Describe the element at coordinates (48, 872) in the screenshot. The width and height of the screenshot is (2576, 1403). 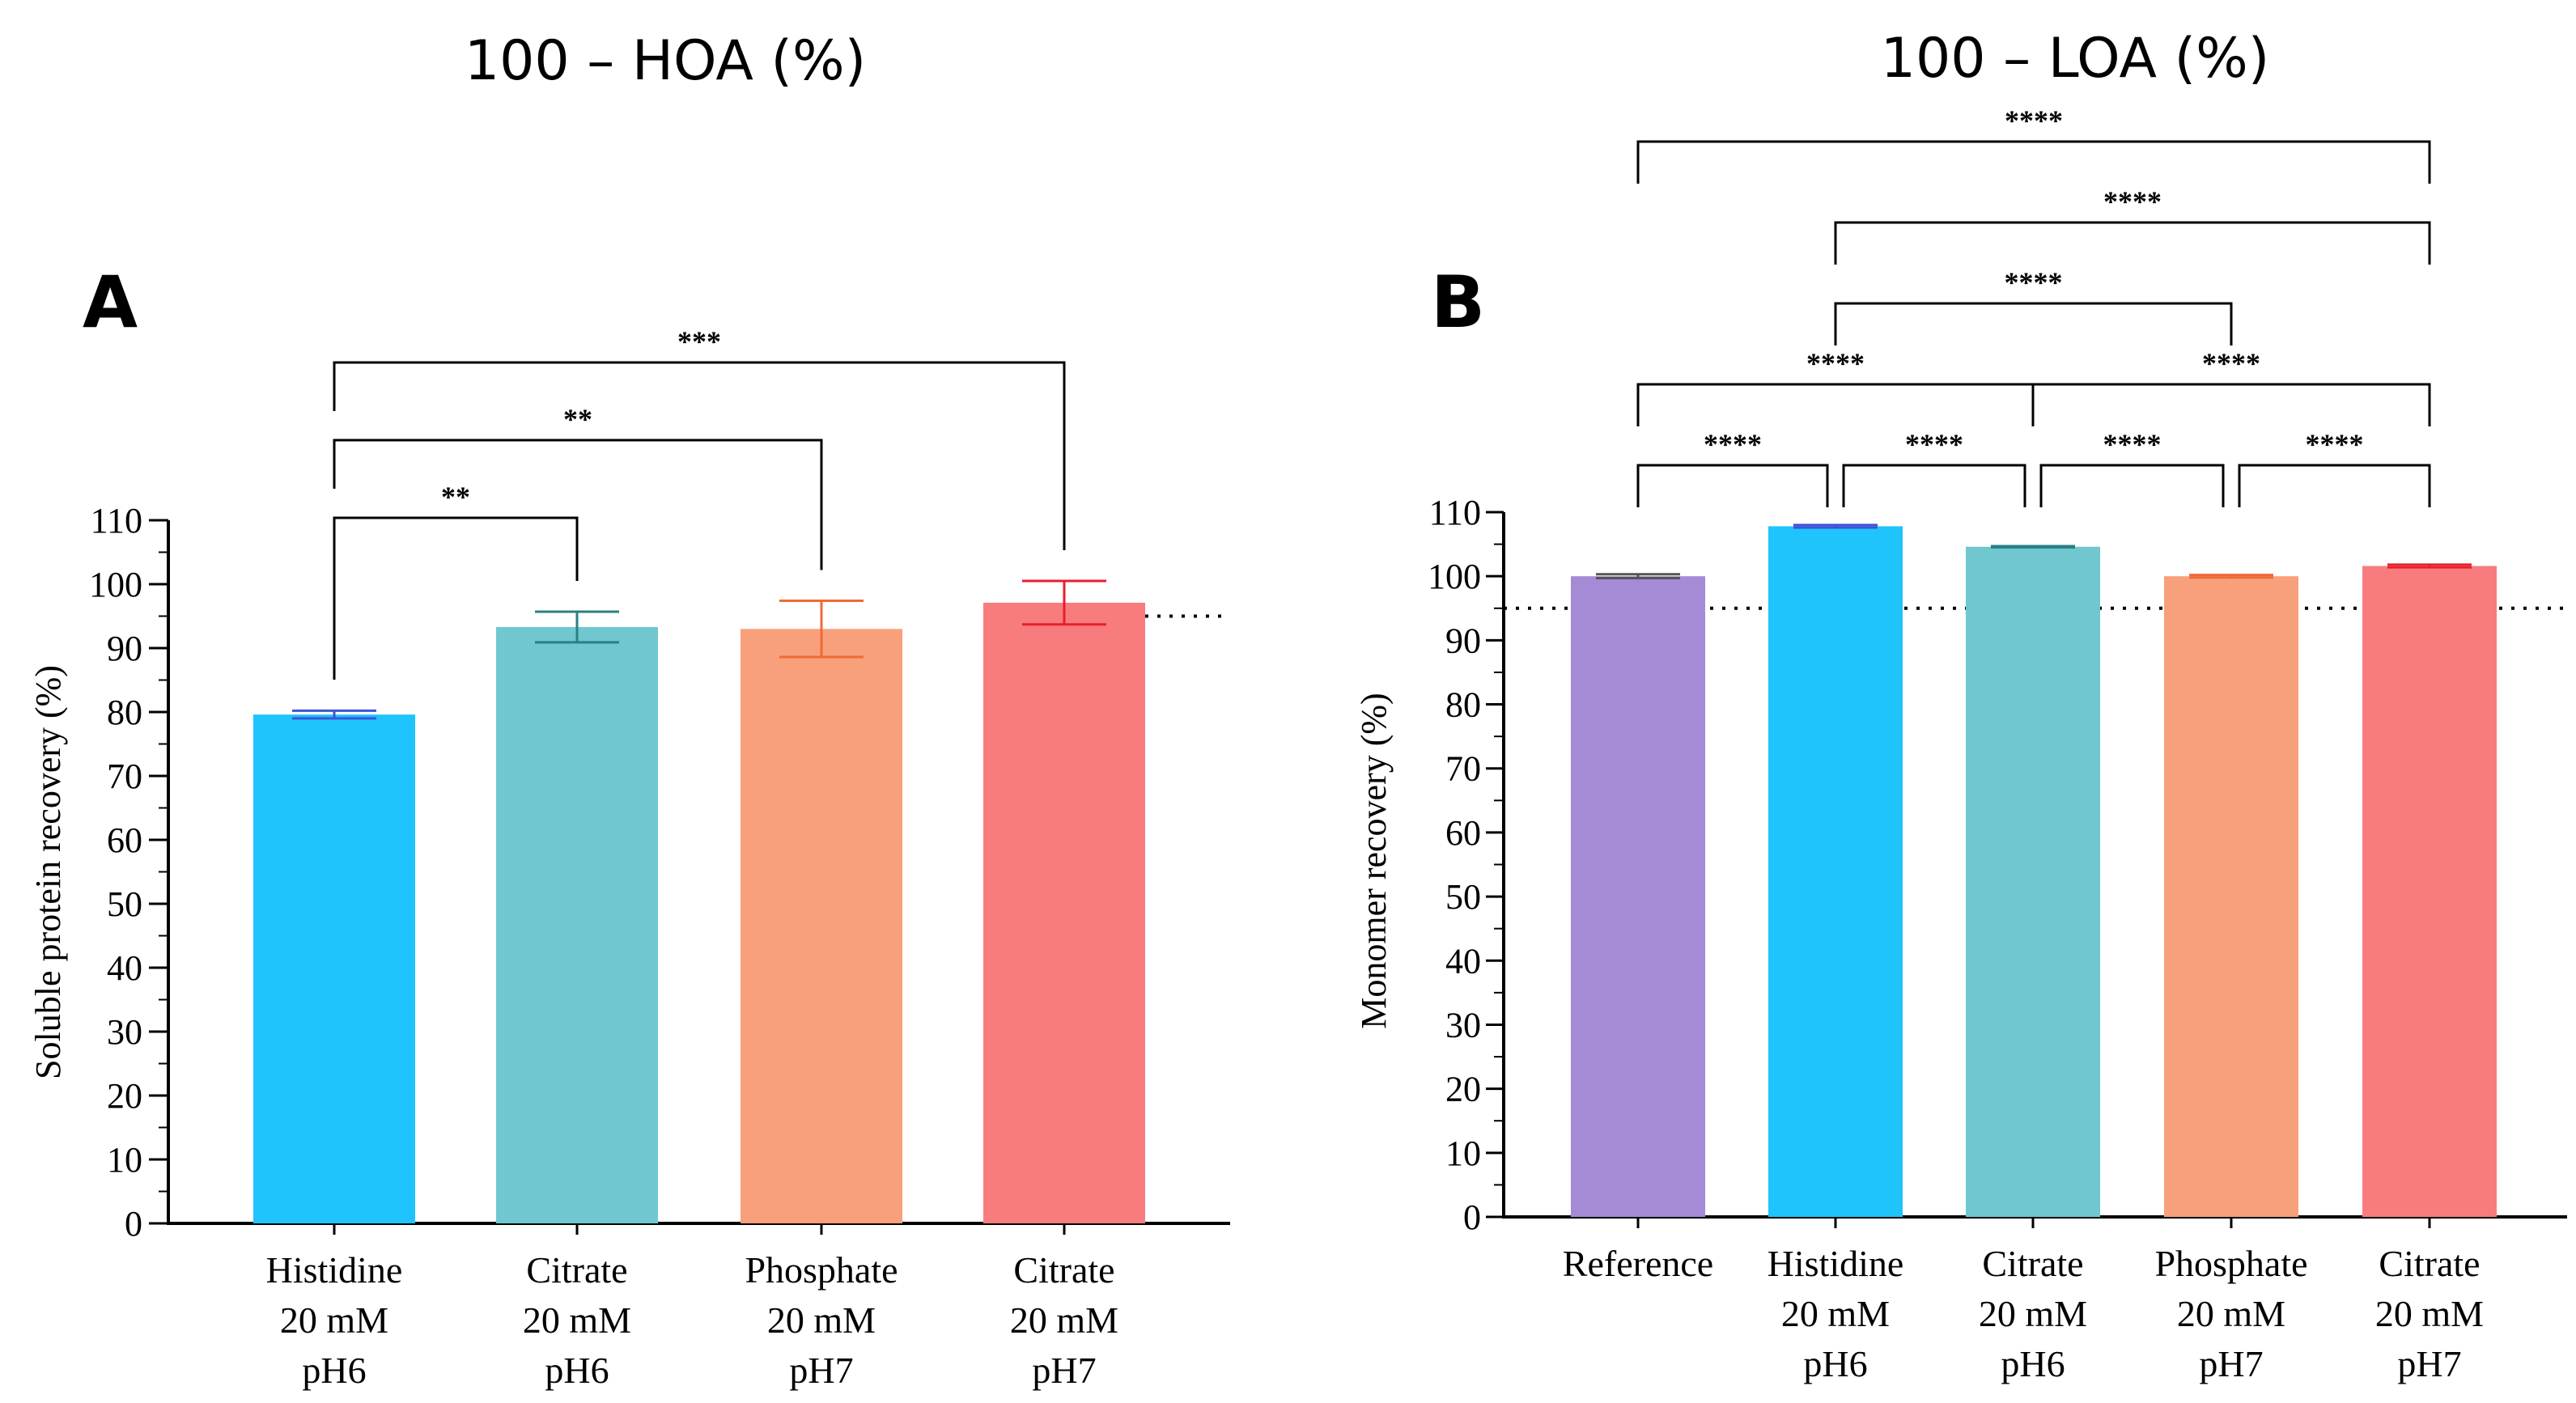
I see `y-axis-label: Soluble protein recovery (%)` at that location.